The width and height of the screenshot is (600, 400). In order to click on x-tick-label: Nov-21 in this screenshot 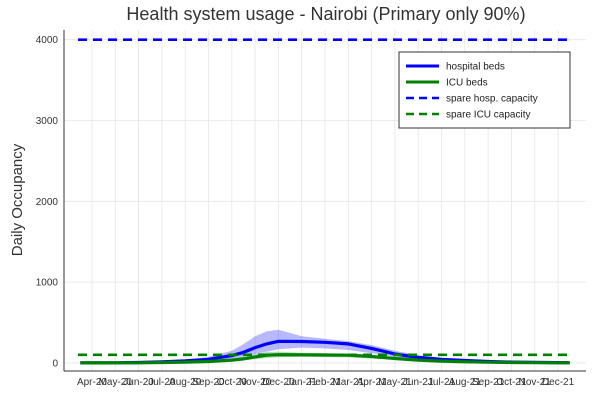, I will do `click(535, 382)`.